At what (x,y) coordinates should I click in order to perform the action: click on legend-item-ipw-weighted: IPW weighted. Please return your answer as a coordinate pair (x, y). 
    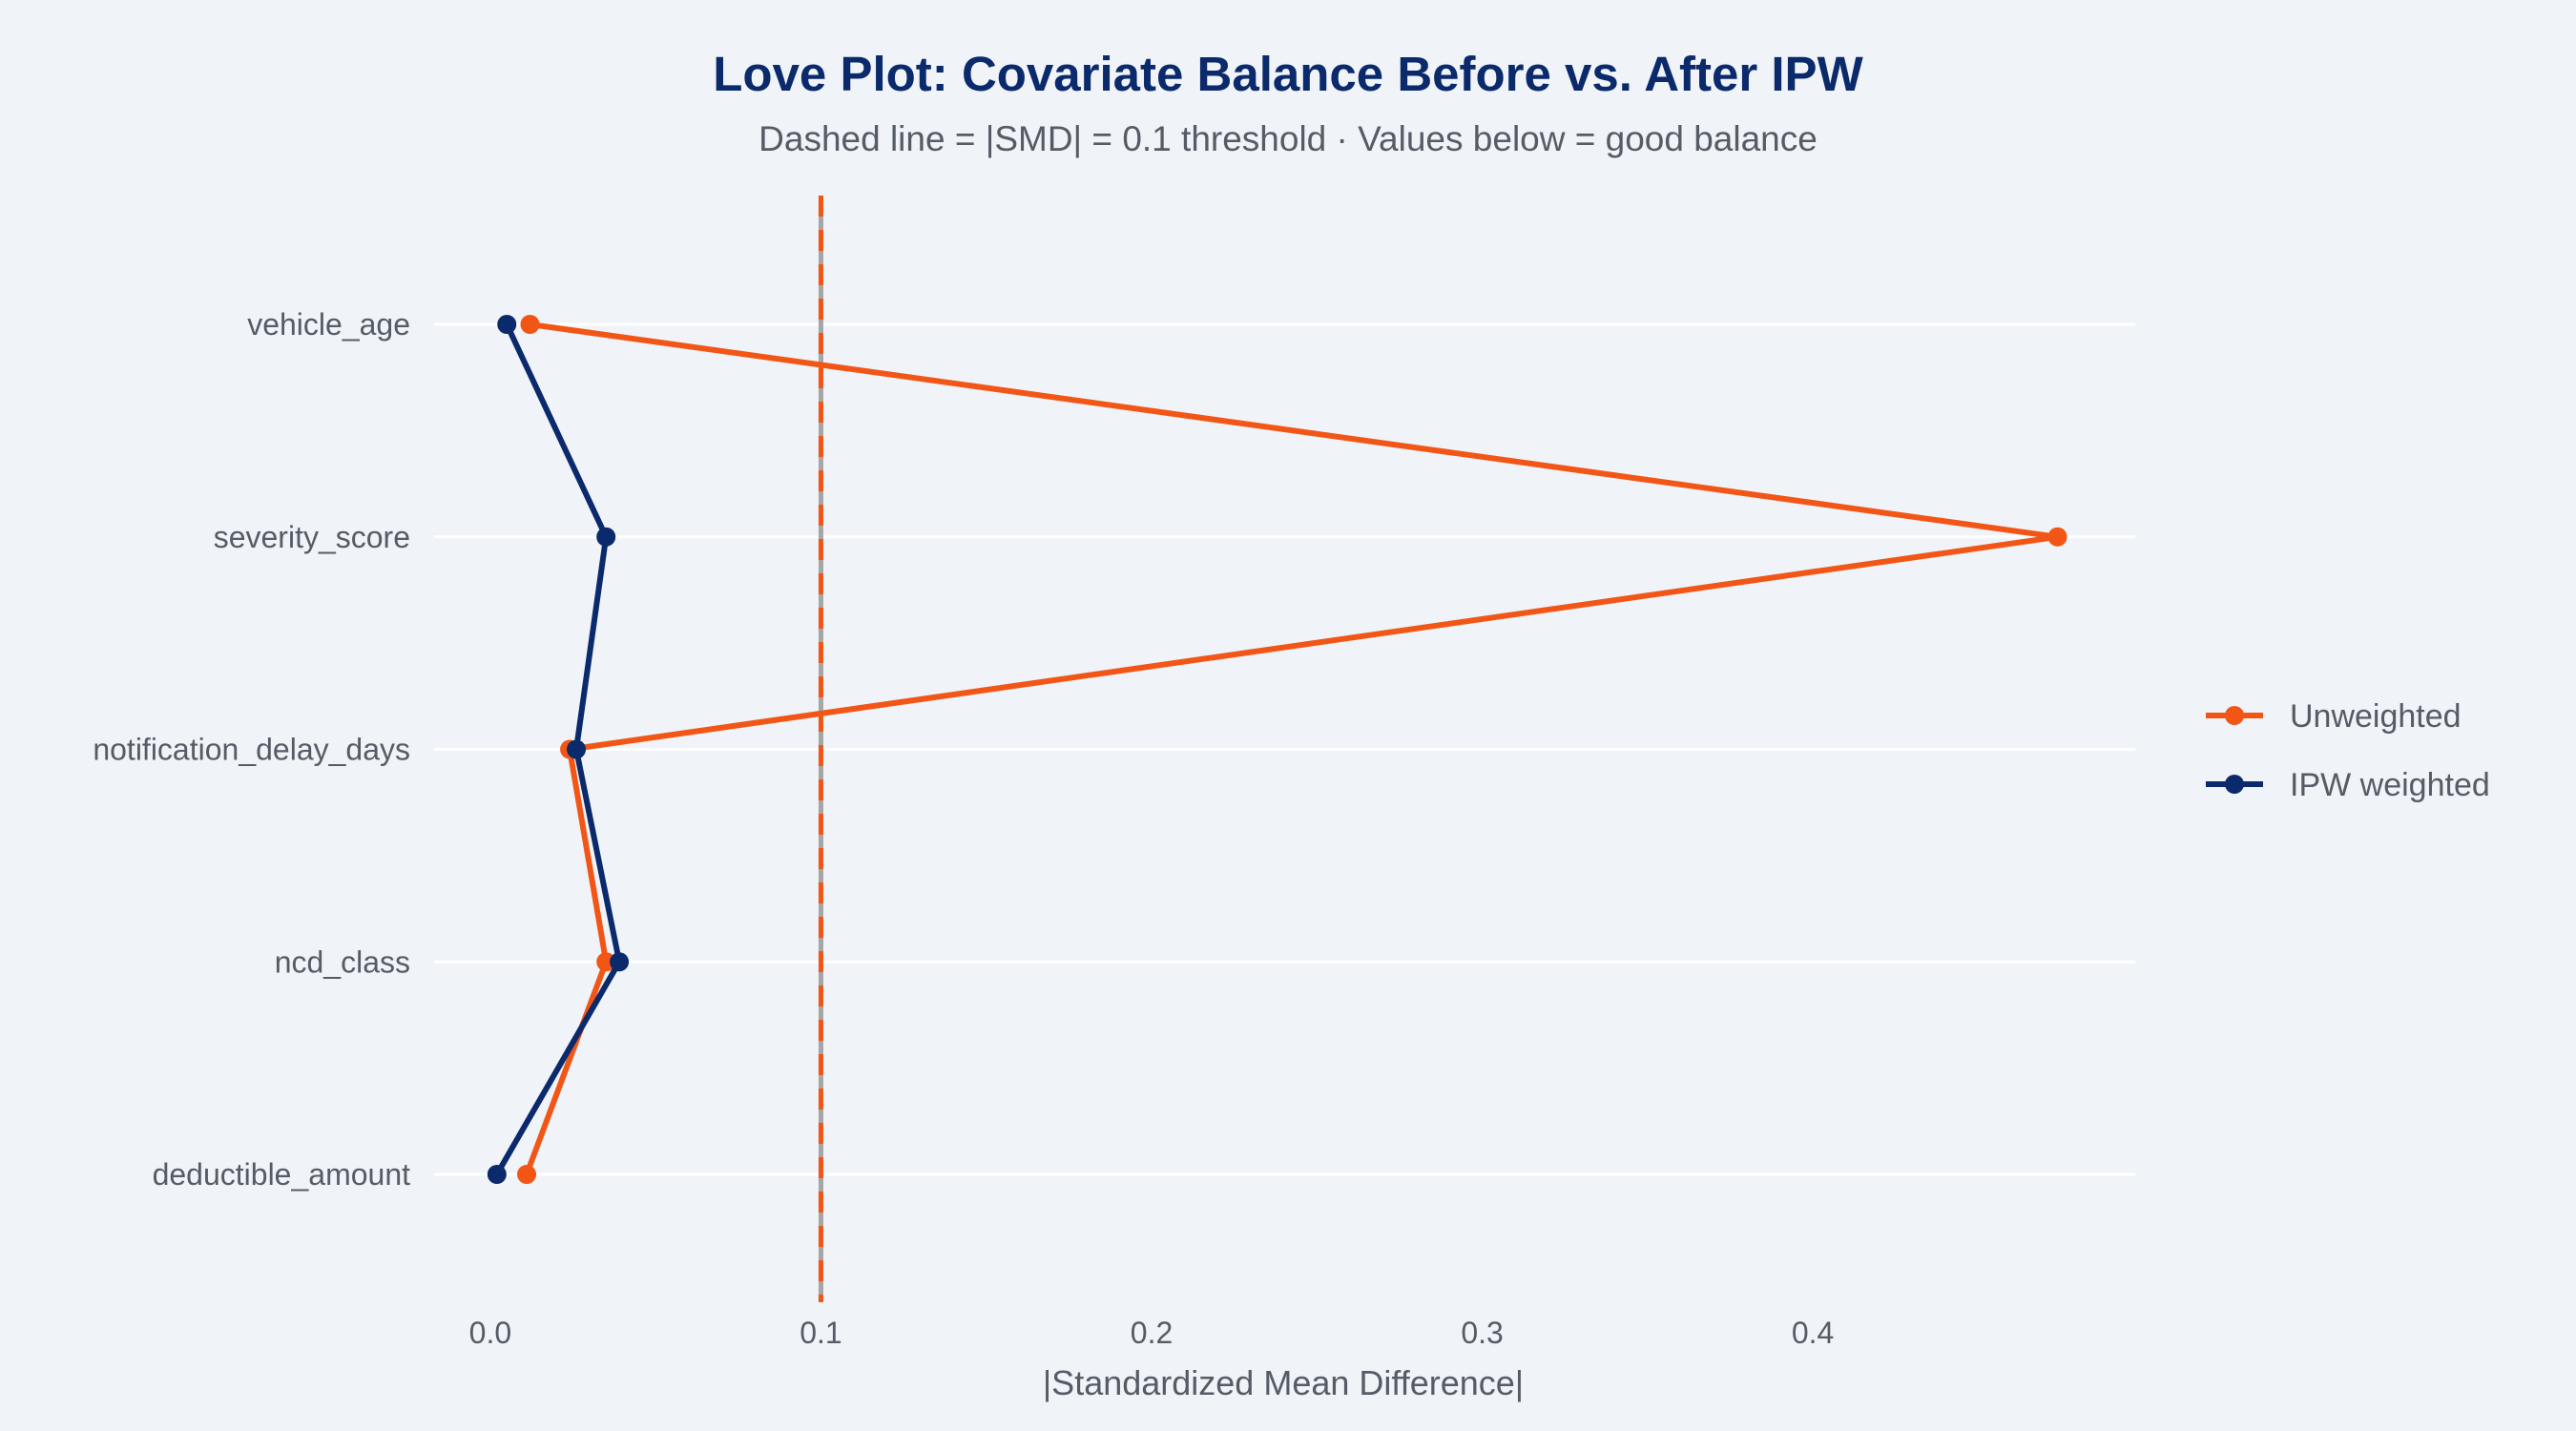
    Looking at the image, I should click on (2348, 785).